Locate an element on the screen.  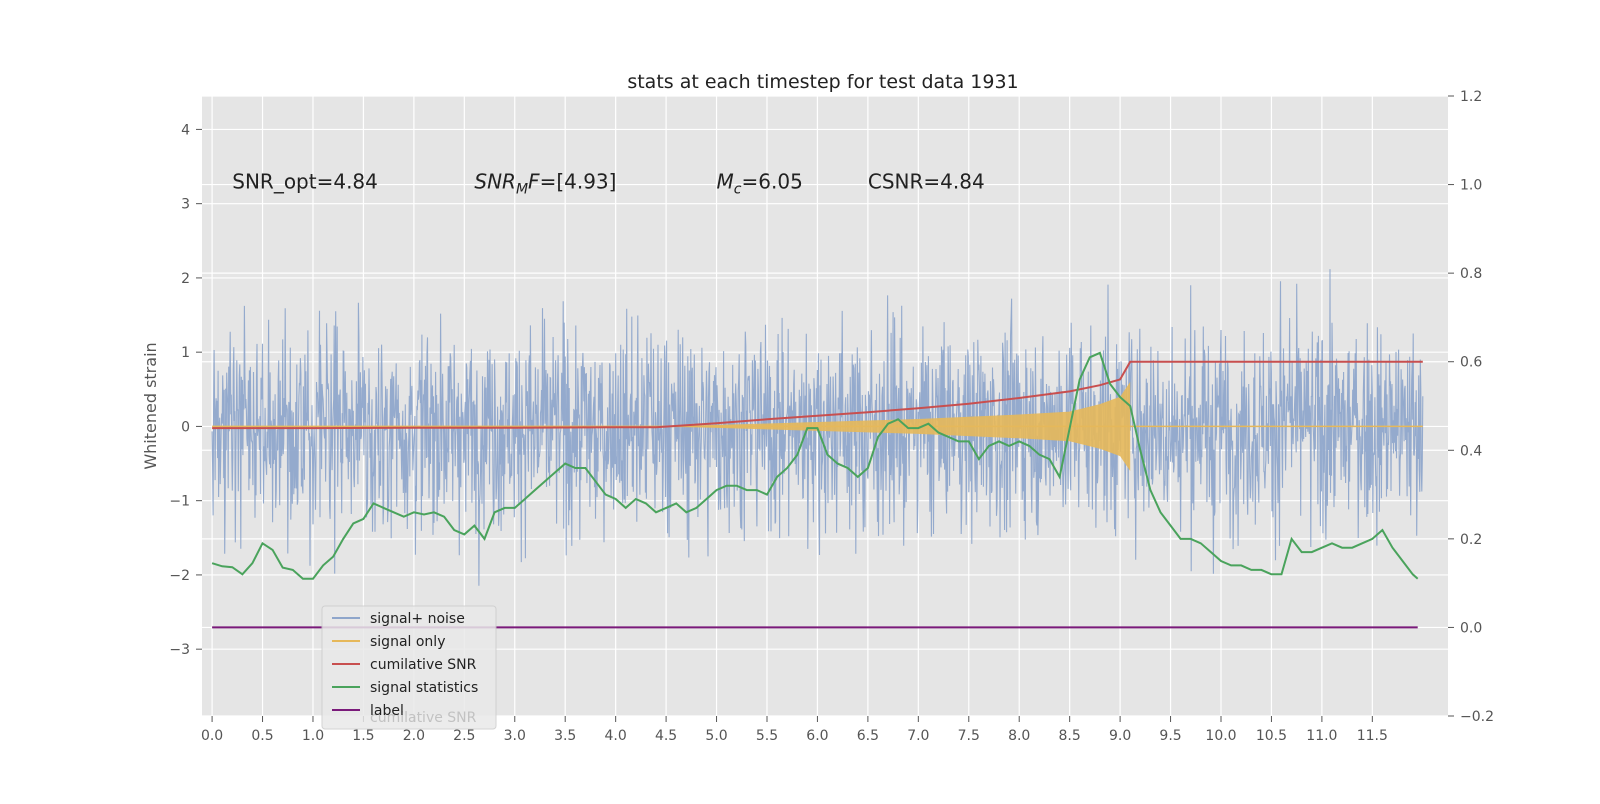
annotation-0: SNR_opt=4.84 is located at coordinates (305, 181).